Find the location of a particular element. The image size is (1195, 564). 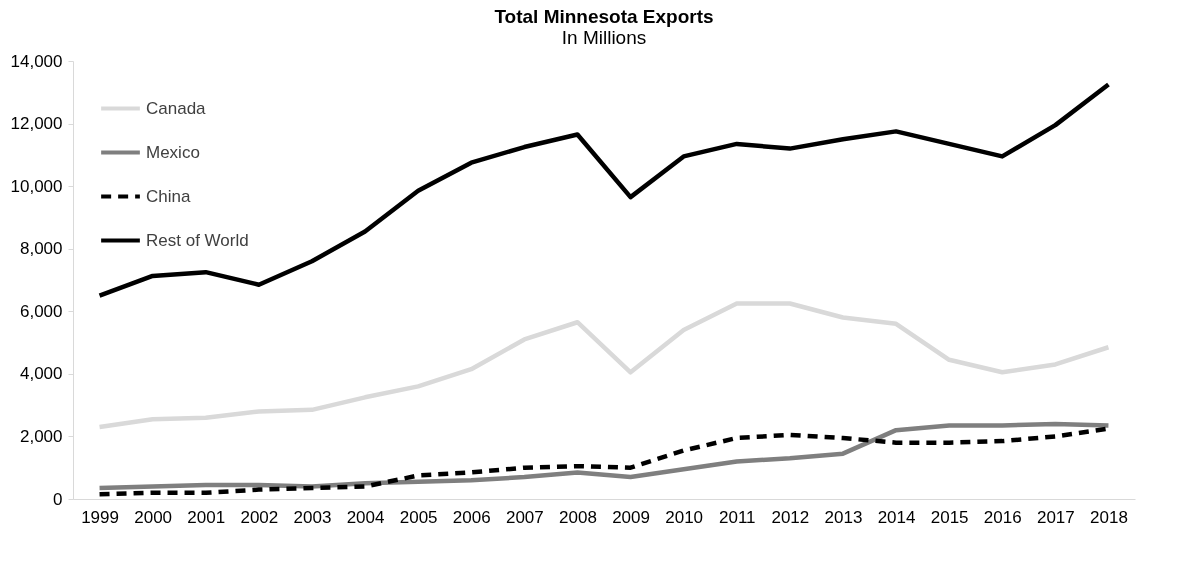

x-tick-label: 2016 is located at coordinates (1002, 517).